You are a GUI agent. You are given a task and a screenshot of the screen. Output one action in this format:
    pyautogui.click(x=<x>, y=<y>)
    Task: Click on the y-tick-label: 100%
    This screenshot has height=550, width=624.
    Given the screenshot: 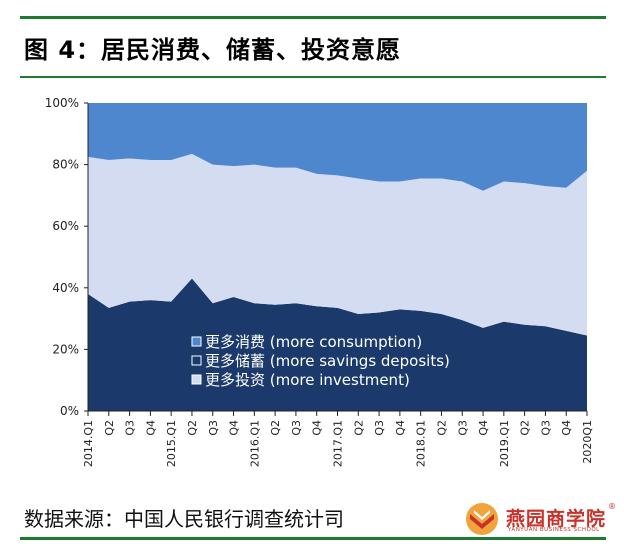 What is the action you would take?
    pyautogui.click(x=62, y=103)
    